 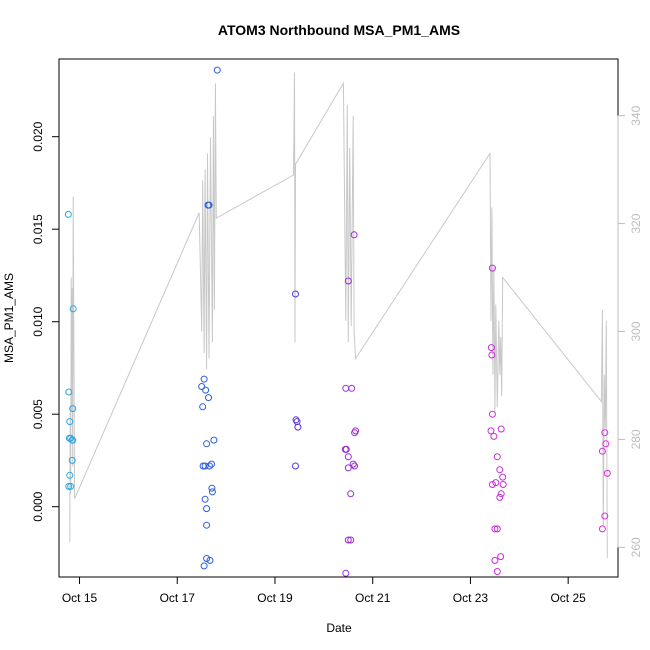 I want to click on chart-title: ATOM3 Northbound MSA_PM1_AMS, so click(x=339, y=30).